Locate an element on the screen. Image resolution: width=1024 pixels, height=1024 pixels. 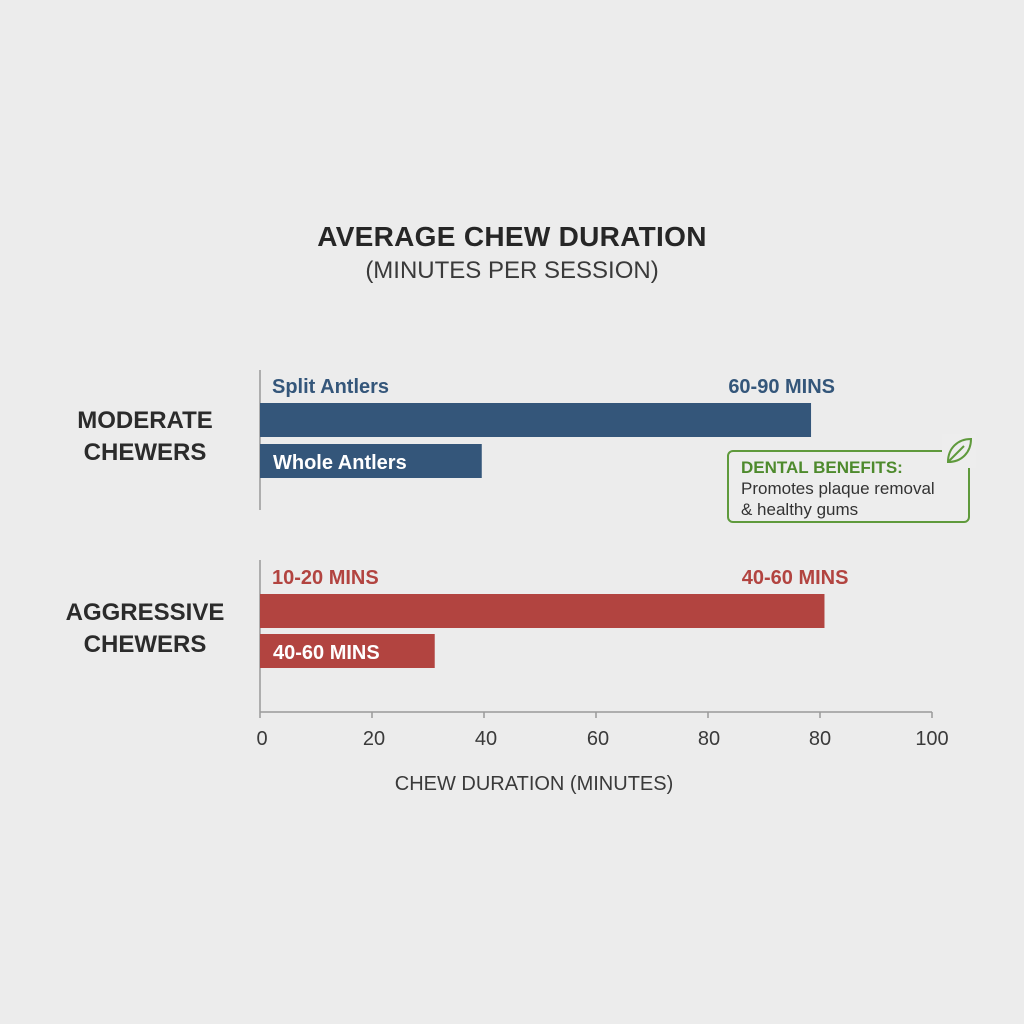
callout-title: DENTAL BENEFITS: is located at coordinates (822, 467).